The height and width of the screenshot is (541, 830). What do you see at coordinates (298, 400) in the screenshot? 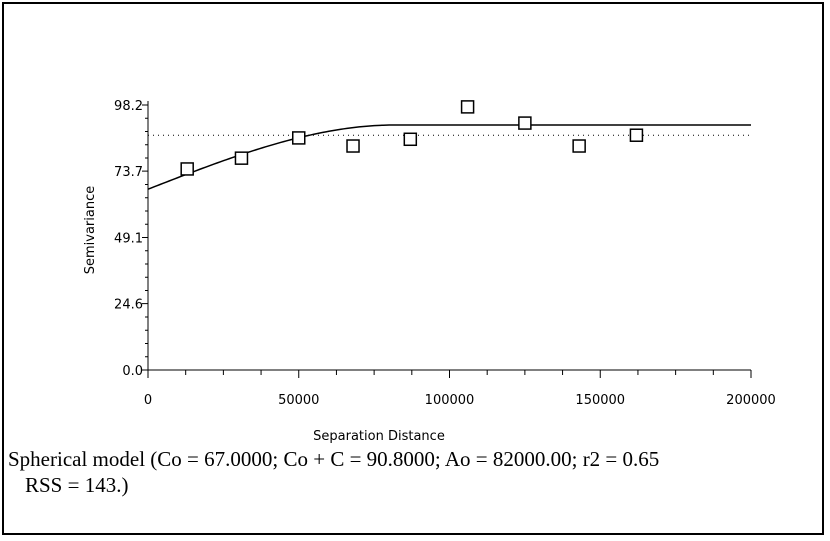
I see `x-tick-label: 50000` at bounding box center [298, 400].